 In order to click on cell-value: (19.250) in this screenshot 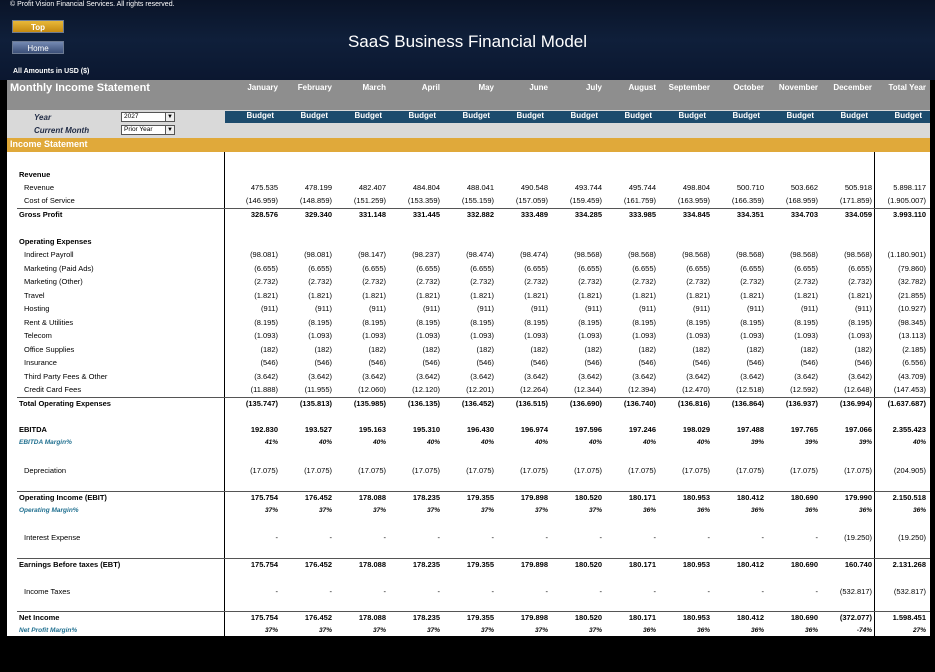, I will do `click(858, 537)`.